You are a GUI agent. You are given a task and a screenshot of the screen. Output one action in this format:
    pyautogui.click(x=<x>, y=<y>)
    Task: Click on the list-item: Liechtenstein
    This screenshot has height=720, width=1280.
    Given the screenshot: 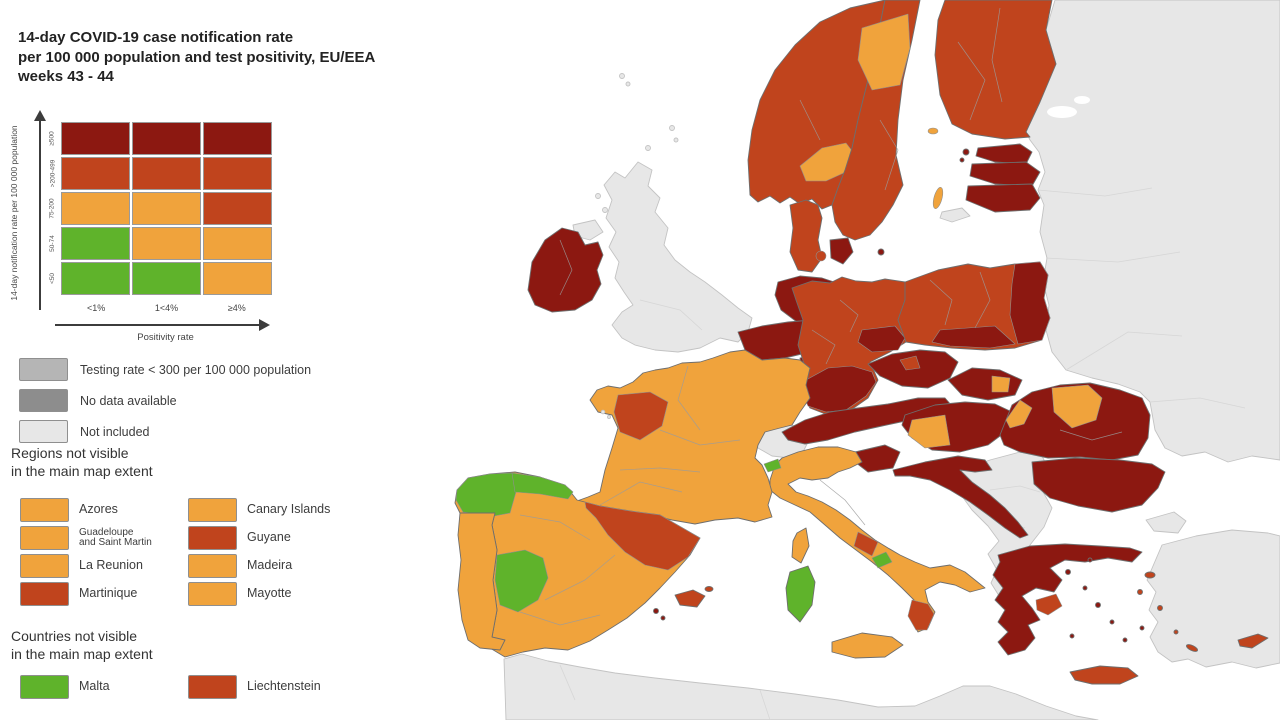 What is the action you would take?
    pyautogui.click(x=303, y=687)
    